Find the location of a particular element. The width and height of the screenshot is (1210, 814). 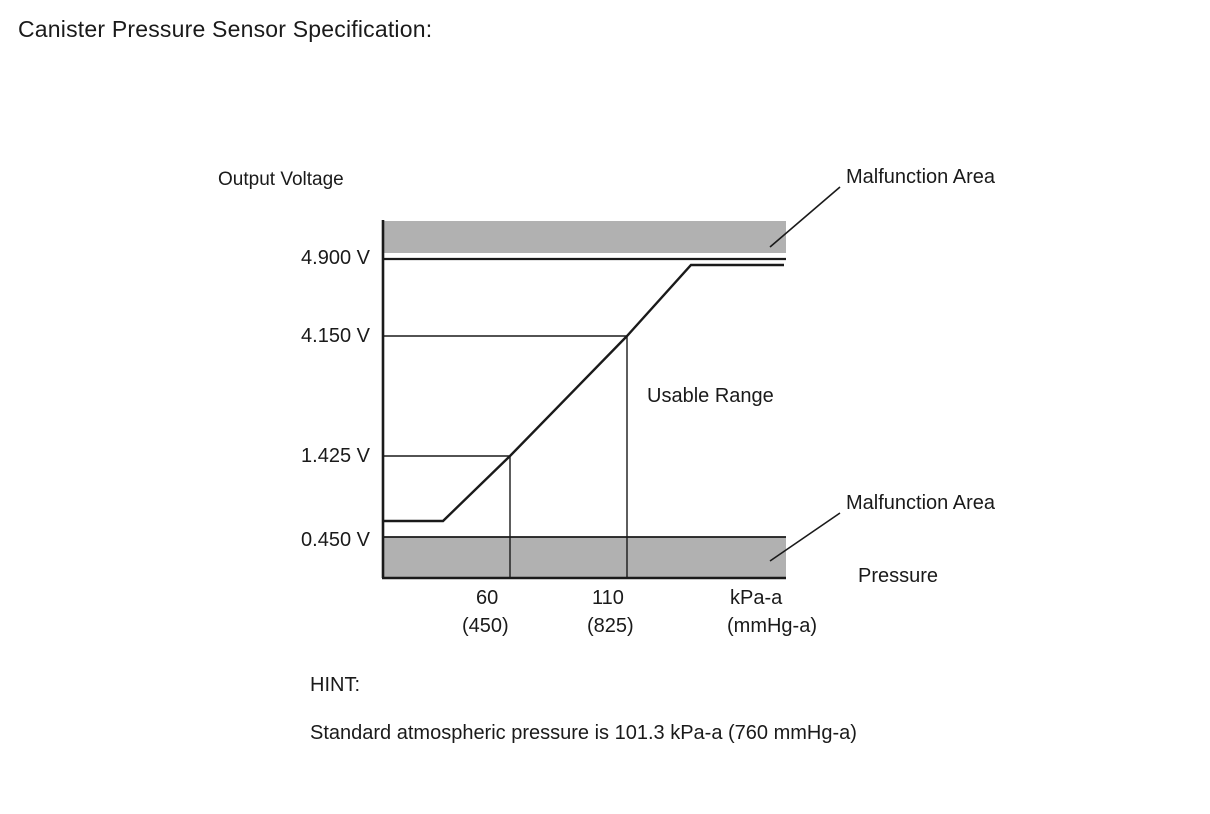

usable-range-label: Usable Range is located at coordinates (710, 396).